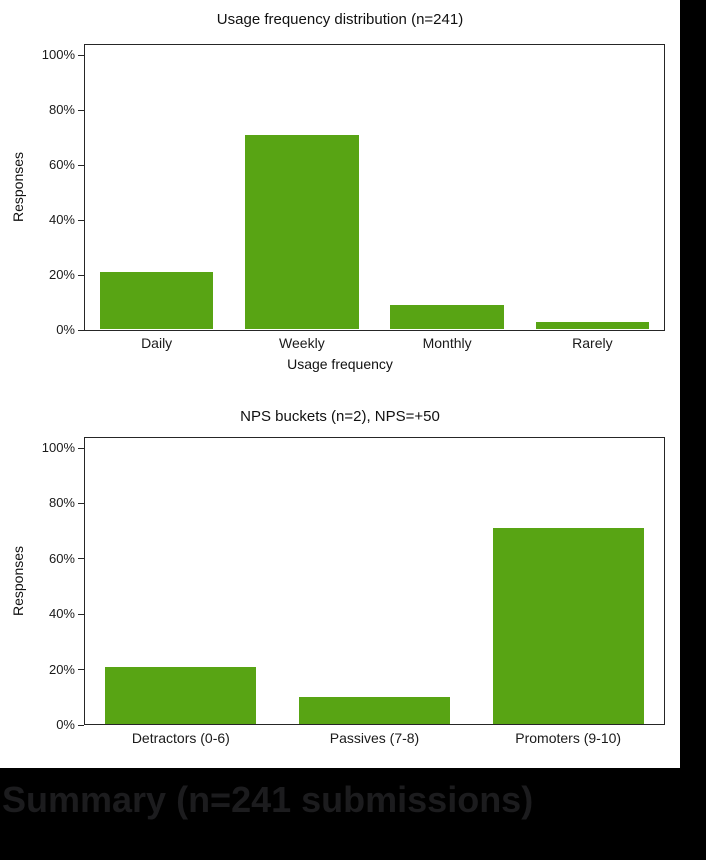  I want to click on chart-title: Usage frequency distribution (n=241), so click(340, 19).